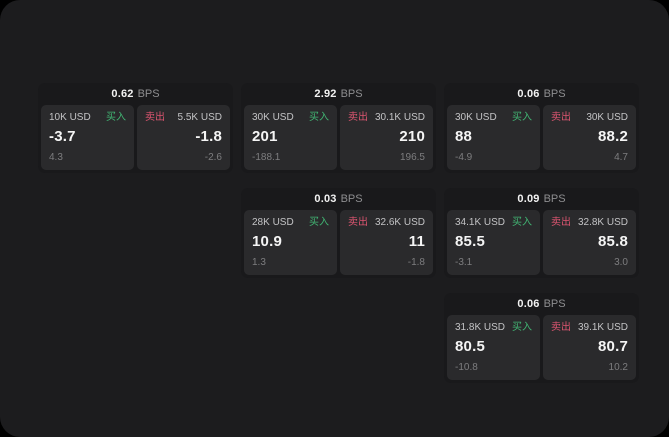  Describe the element at coordinates (199, 117) in the screenshot. I see `sell-amount: 5.5K USD` at that location.